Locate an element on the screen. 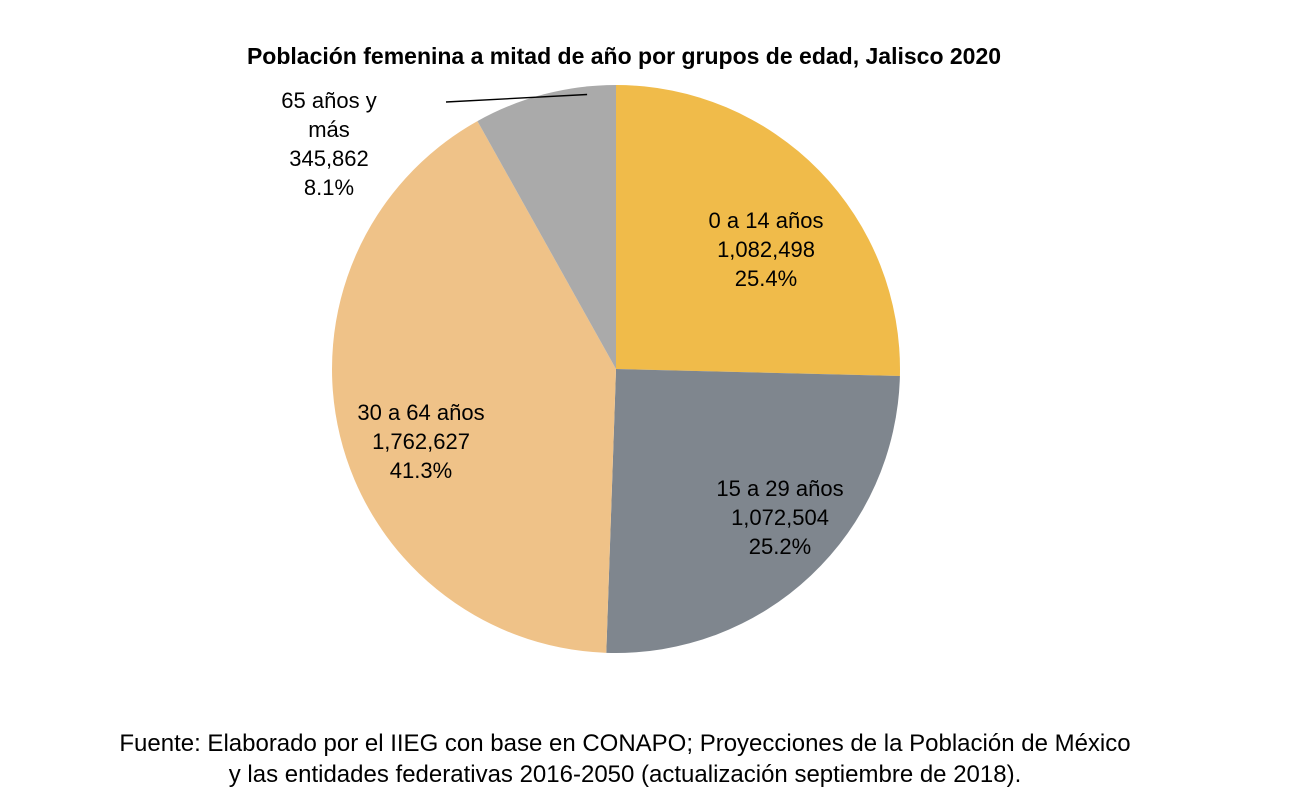 This screenshot has height=812, width=1292. slice-label-3: 30 a 64 años 1,762,627 41.3% is located at coordinates (420, 441).